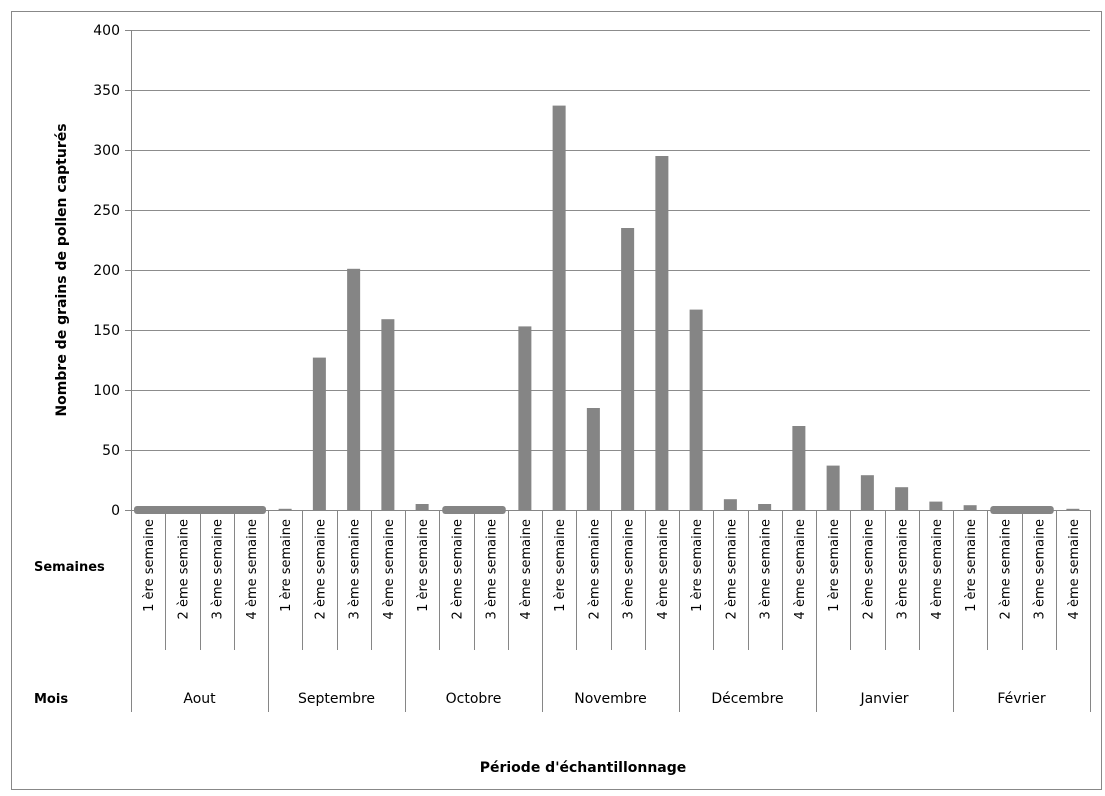 Image resolution: width=1105 pixels, height=796 pixels. I want to click on y-tick-label: 350, so click(106, 91).